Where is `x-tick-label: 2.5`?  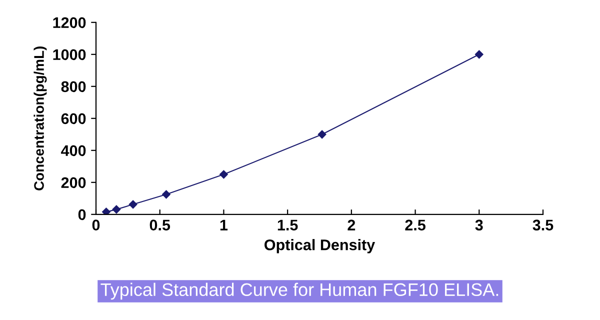
x-tick-label: 2.5 is located at coordinates (415, 225).